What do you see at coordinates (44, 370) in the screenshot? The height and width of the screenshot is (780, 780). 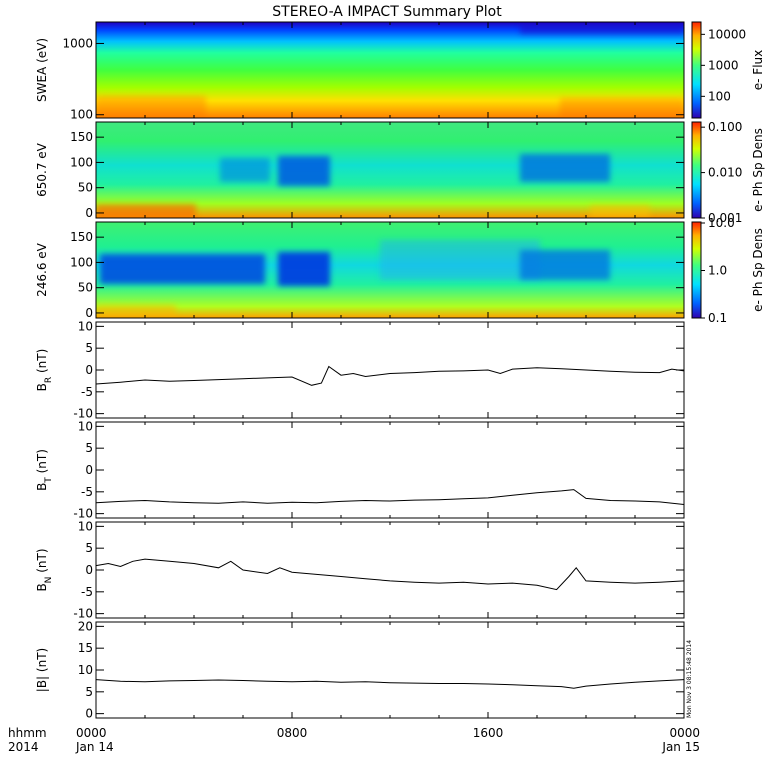 I see `y-axis-label: BR (nT)` at bounding box center [44, 370].